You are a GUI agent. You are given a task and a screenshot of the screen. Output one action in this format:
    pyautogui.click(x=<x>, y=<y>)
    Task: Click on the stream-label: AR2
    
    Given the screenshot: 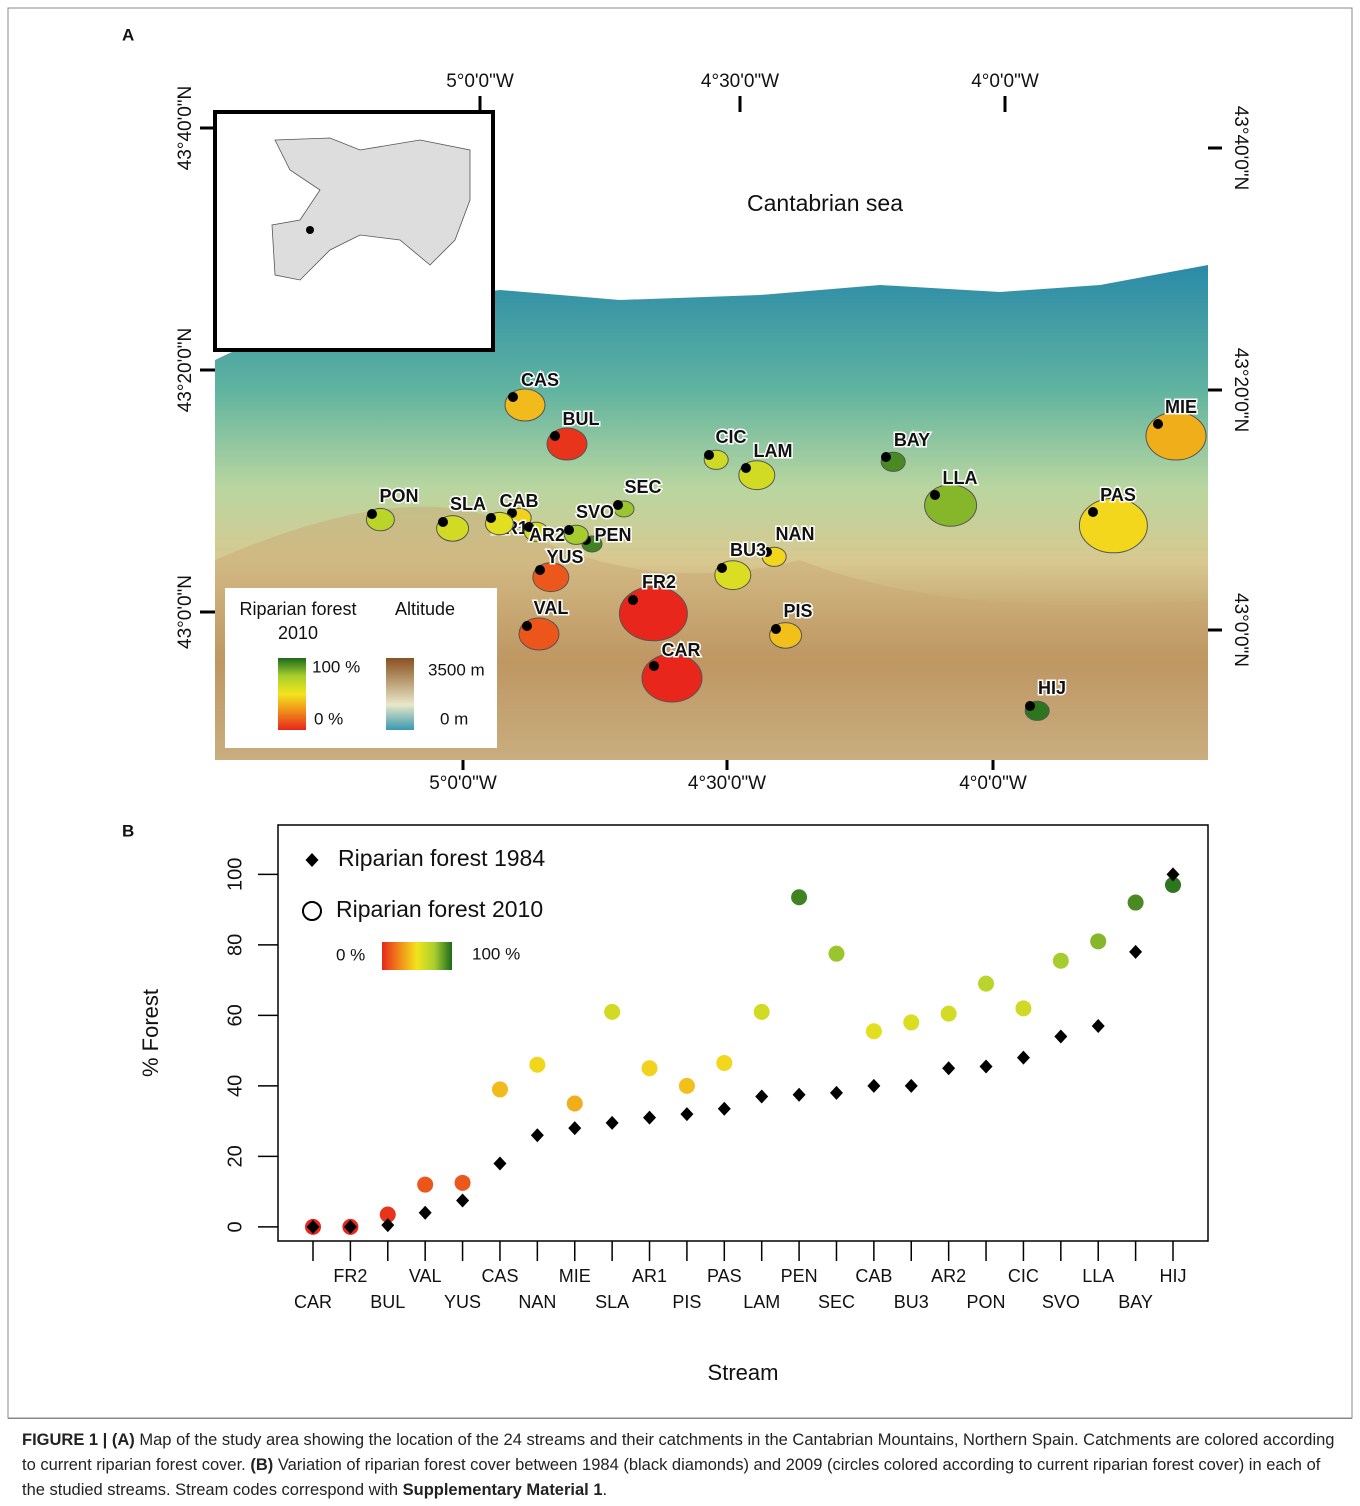 What is the action you would take?
    pyautogui.click(x=547, y=535)
    